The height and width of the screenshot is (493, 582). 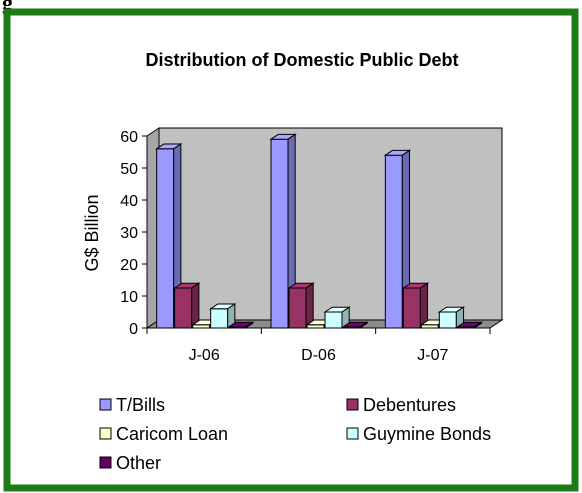 What do you see at coordinates (7, 7) in the screenshot?
I see `figure-label-fragment: g` at bounding box center [7, 7].